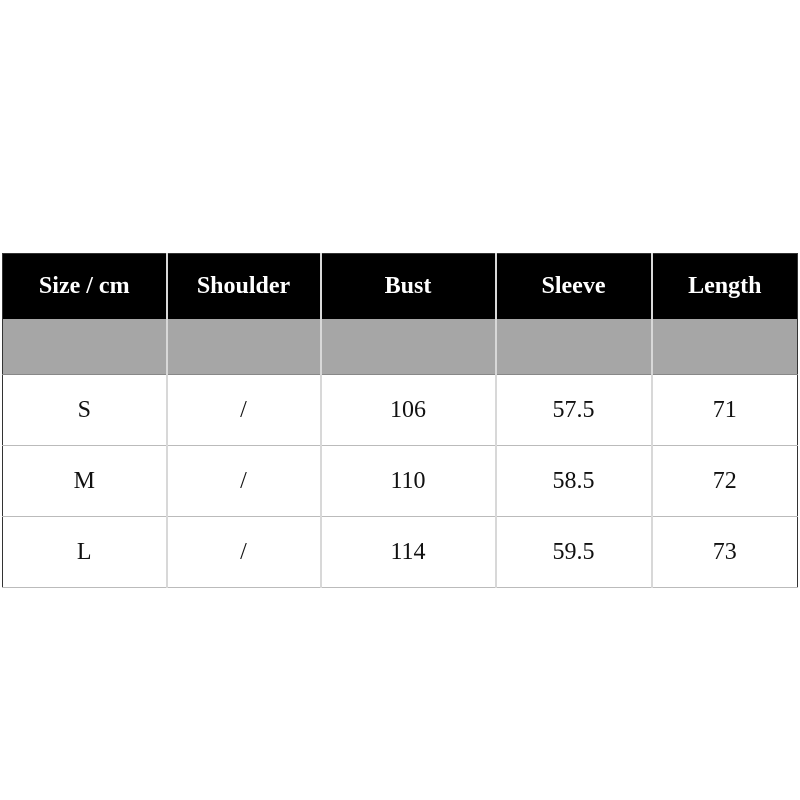  Describe the element at coordinates (573, 286) in the screenshot. I see `header-sleeve: Sleeve` at that location.